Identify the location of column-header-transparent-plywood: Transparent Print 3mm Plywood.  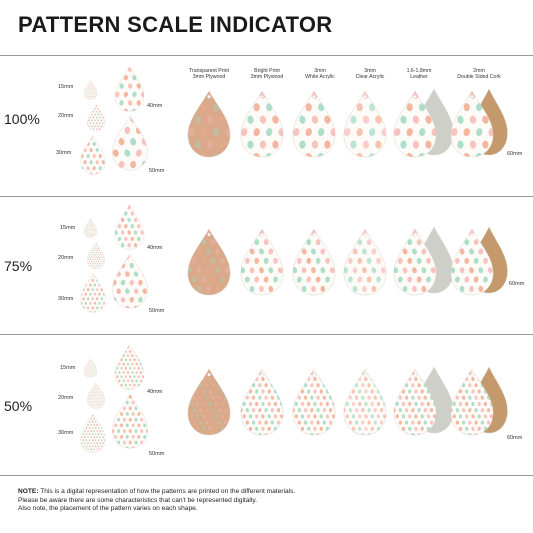
(209, 74).